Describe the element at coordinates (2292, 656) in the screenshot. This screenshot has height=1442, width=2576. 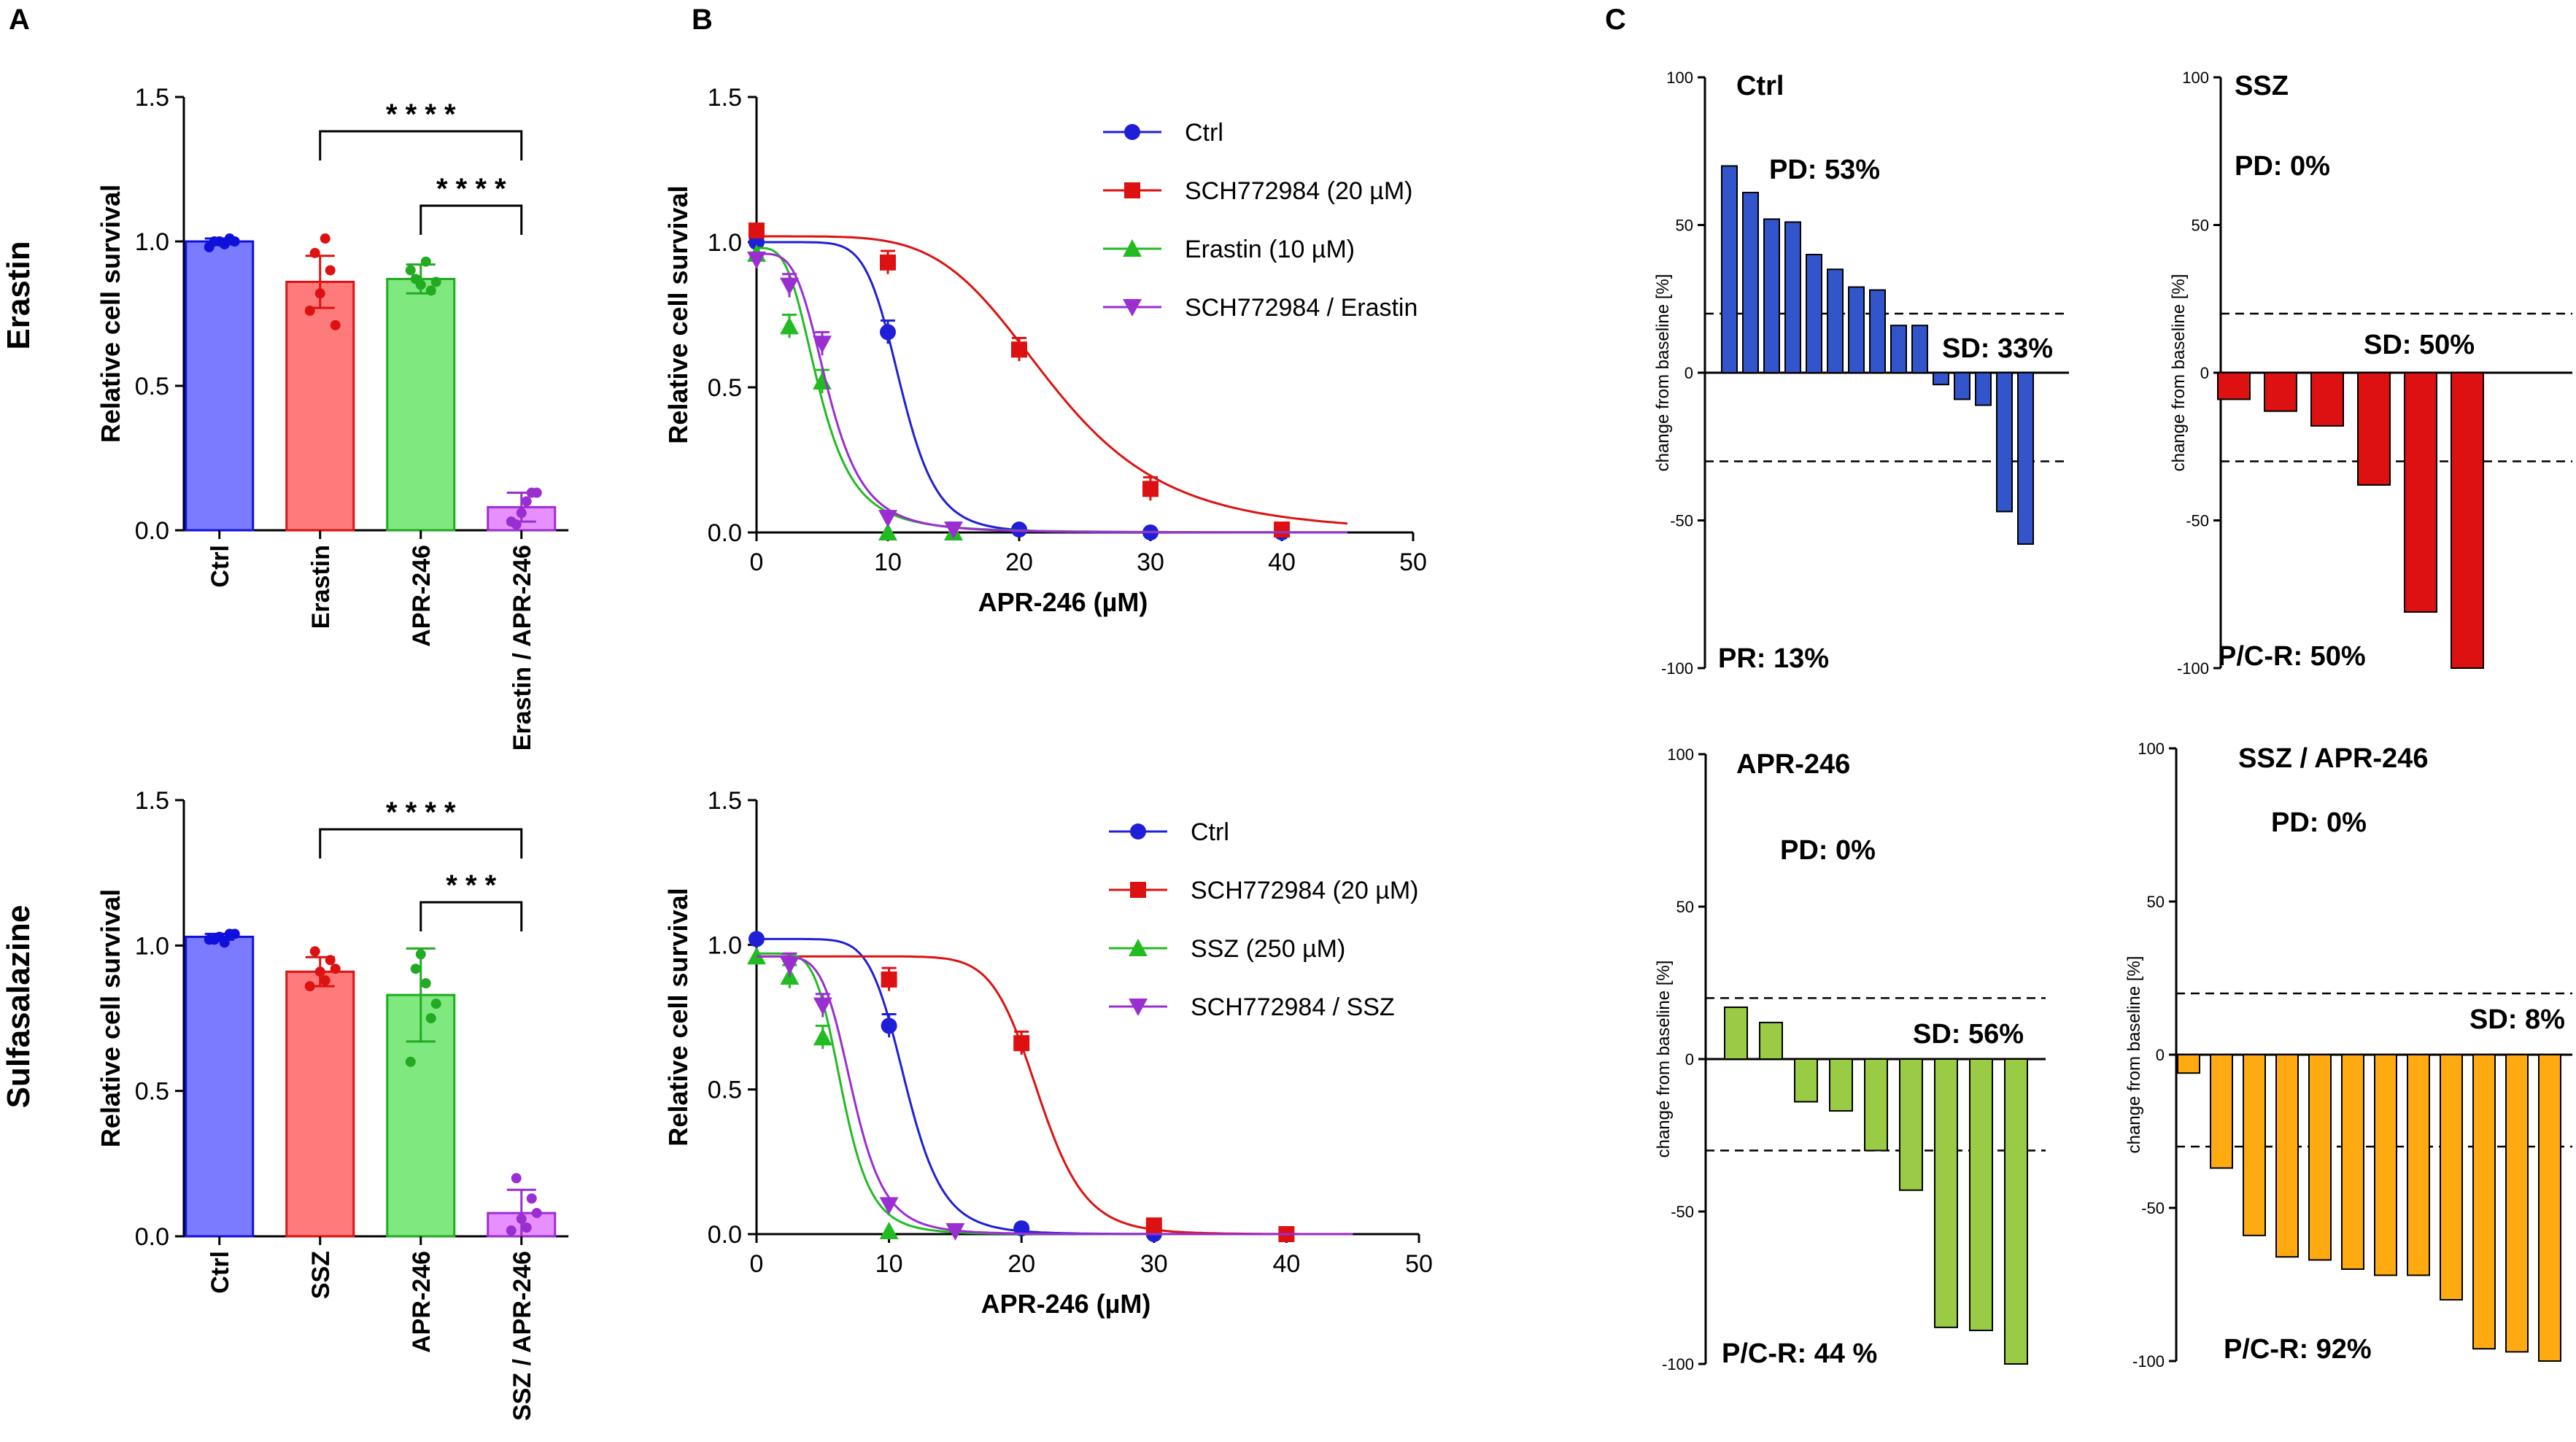
I see `response-annotation: P/C-R: 50%` at that location.